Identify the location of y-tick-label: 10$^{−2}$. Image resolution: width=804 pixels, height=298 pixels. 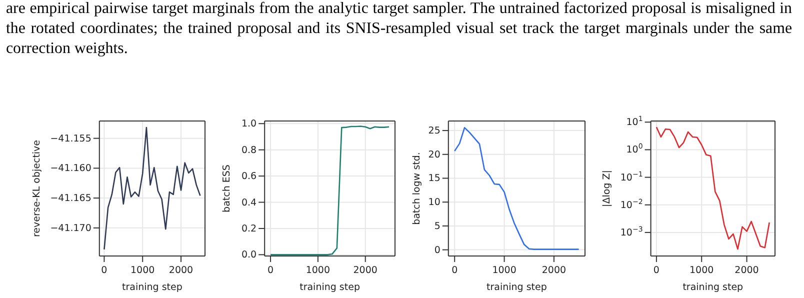
(631, 204).